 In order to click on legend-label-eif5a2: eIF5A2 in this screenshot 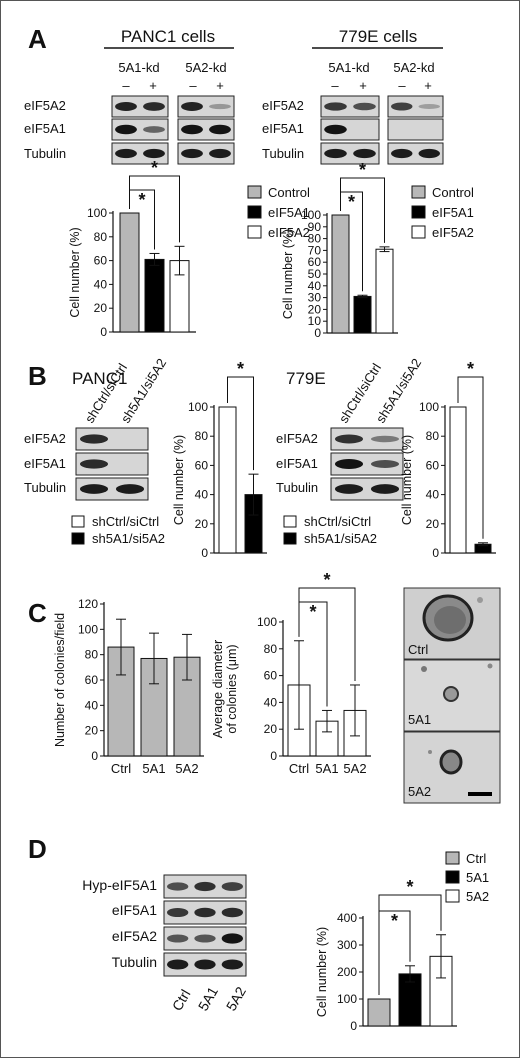, I will do `click(453, 232)`.